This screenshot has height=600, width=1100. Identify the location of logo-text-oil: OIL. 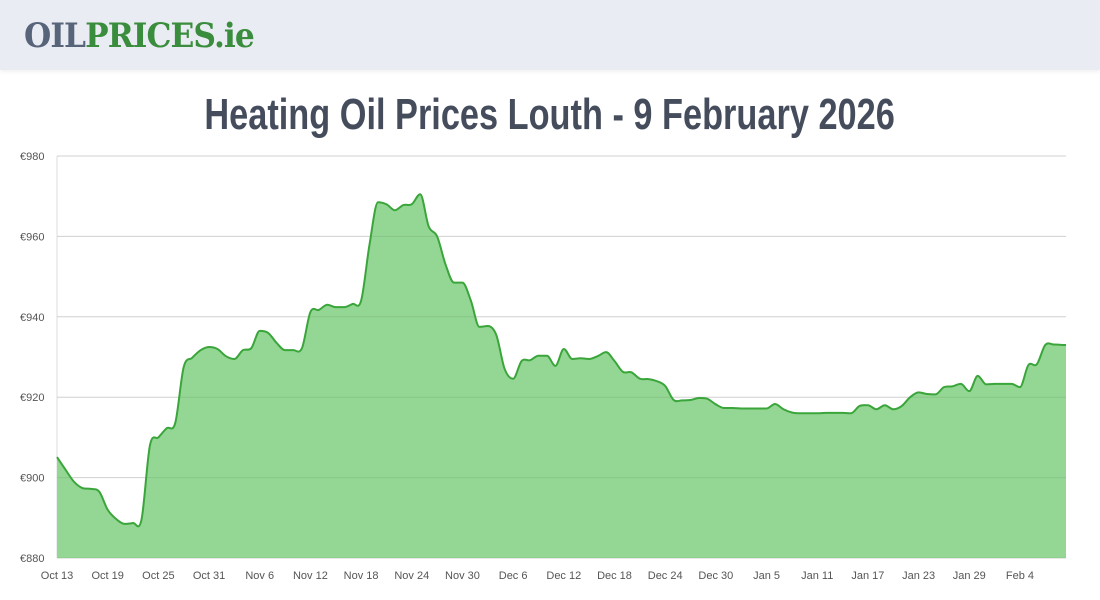
(55, 36).